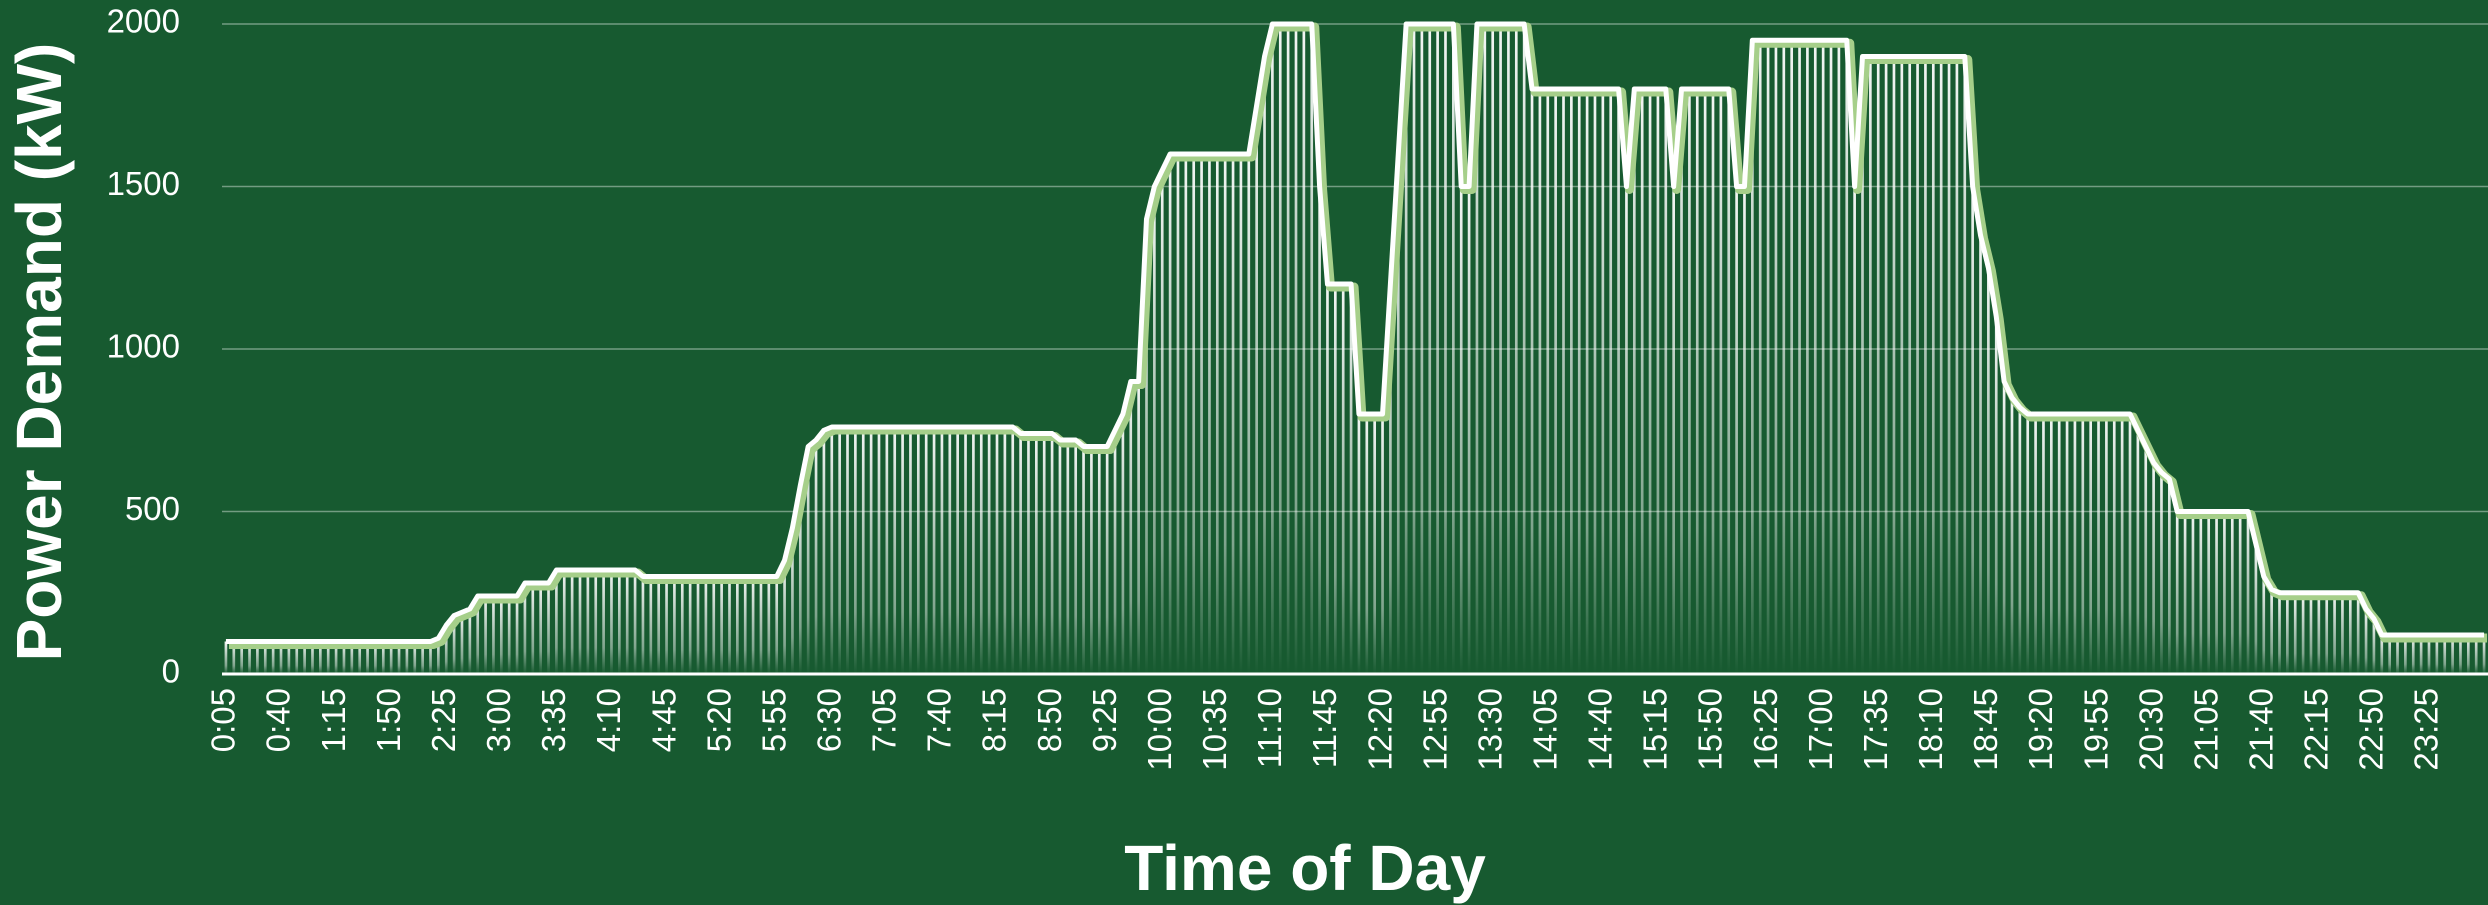  What do you see at coordinates (1214, 729) in the screenshot?
I see `x-tick-label: 10:35` at bounding box center [1214, 729].